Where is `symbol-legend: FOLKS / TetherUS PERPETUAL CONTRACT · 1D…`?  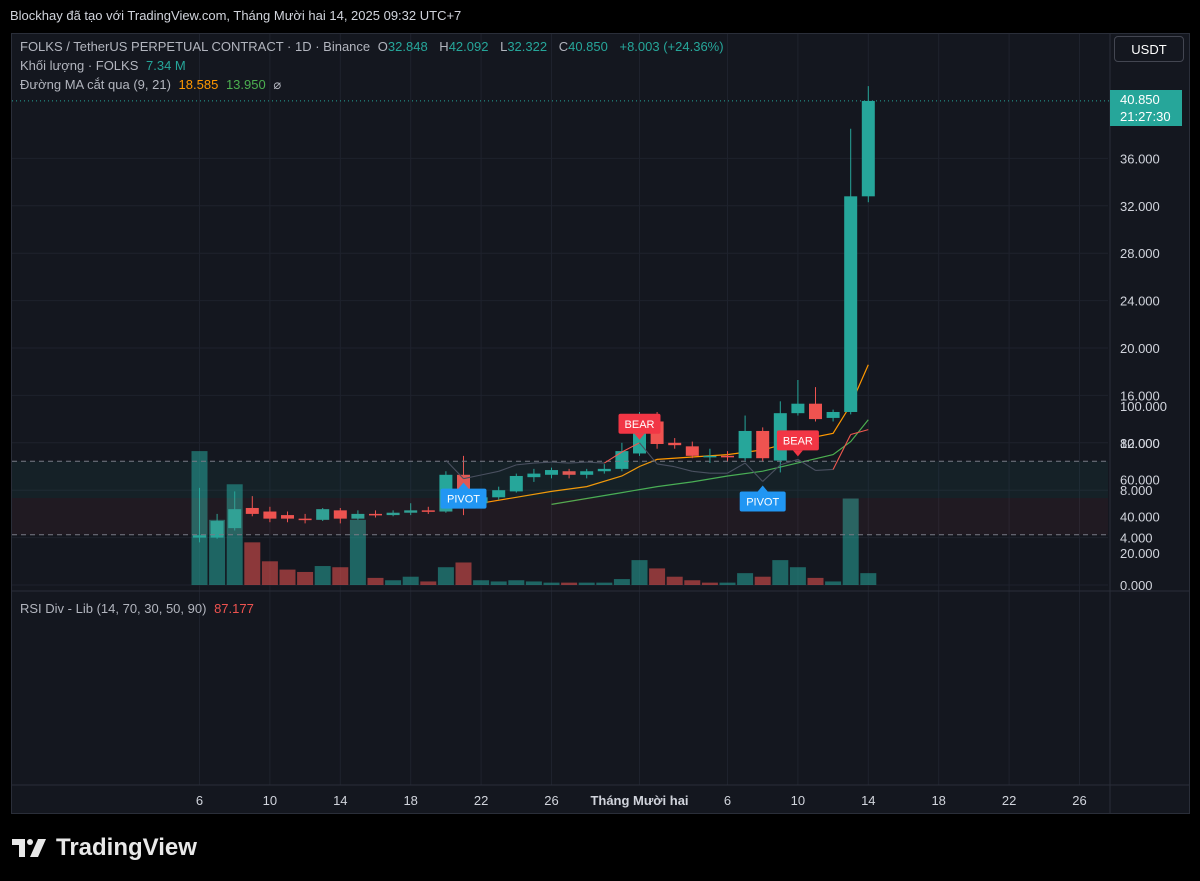 symbol-legend: FOLKS / TetherUS PERPETUAL CONTRACT · 1D… is located at coordinates (374, 46).